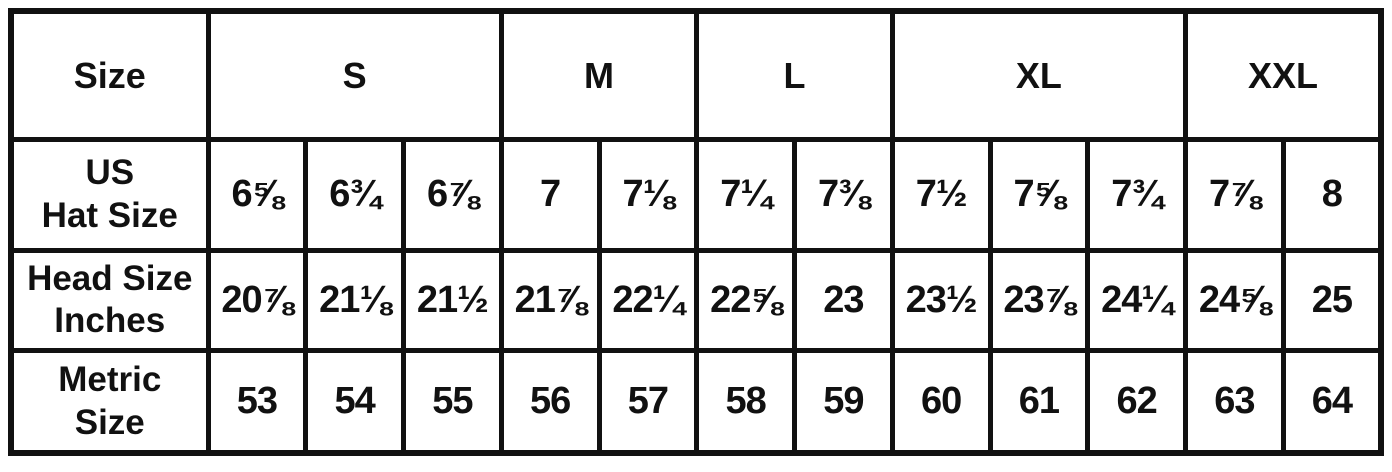 This screenshot has width=1392, height=472. I want to click on metric-size-value: 54, so click(354, 402).